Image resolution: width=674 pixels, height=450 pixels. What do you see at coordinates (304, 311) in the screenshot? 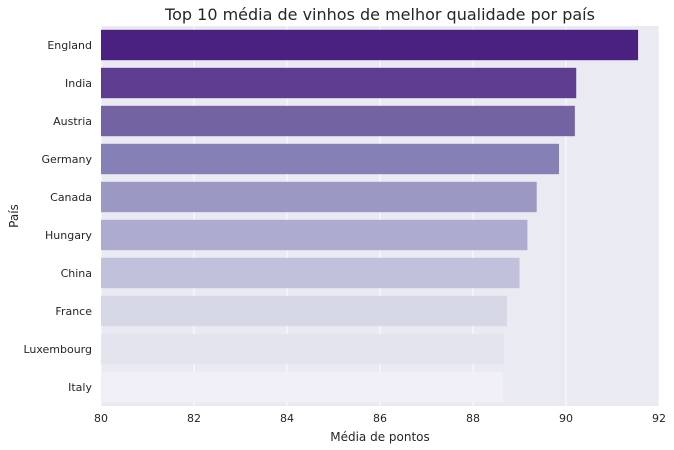
I see `bar-france` at bounding box center [304, 311].